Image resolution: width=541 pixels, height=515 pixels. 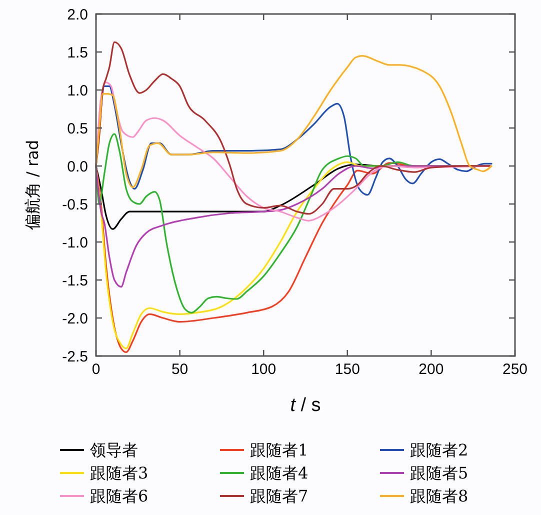 What do you see at coordinates (75, 319) in the screenshot?
I see `y-tick-label: -2.0` at bounding box center [75, 319].